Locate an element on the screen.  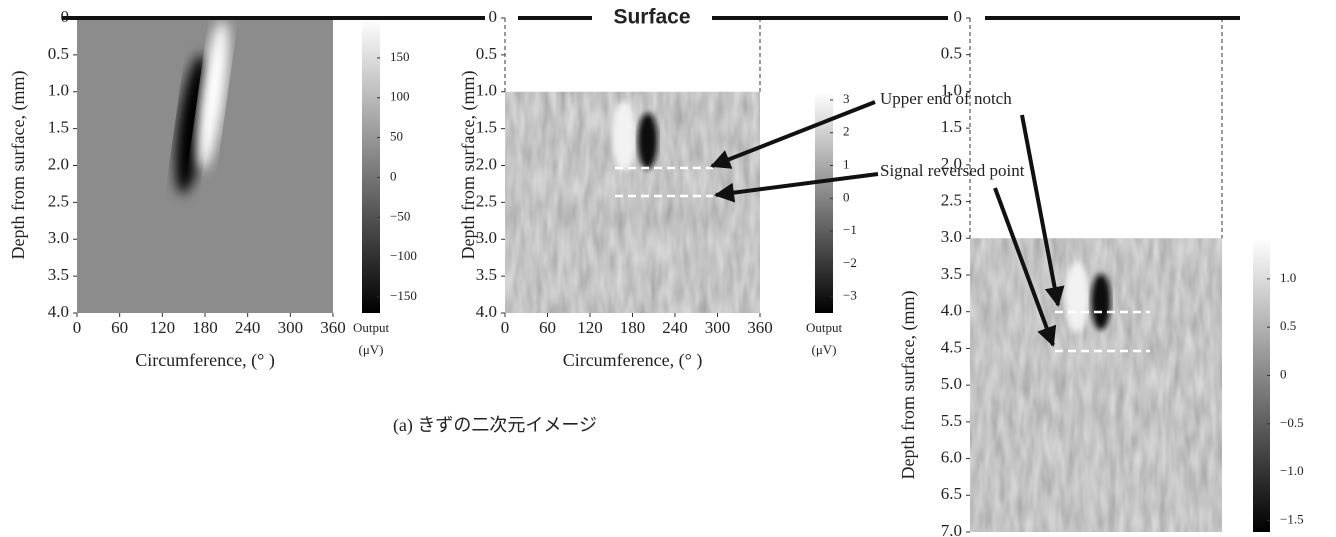
colorbar-tick-label: 3 is located at coordinates (846, 98).